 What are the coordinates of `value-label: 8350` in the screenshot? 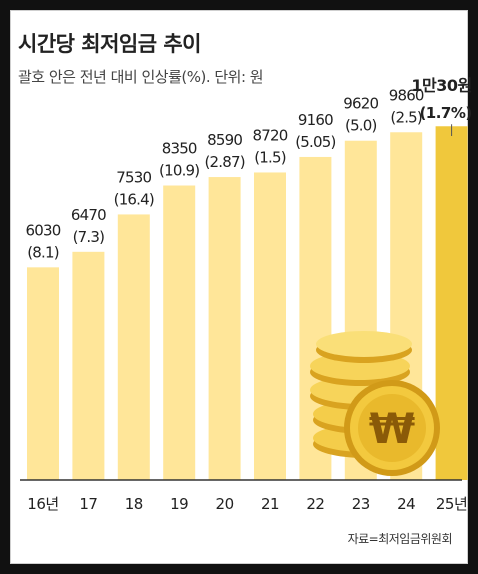 It's located at (179, 149).